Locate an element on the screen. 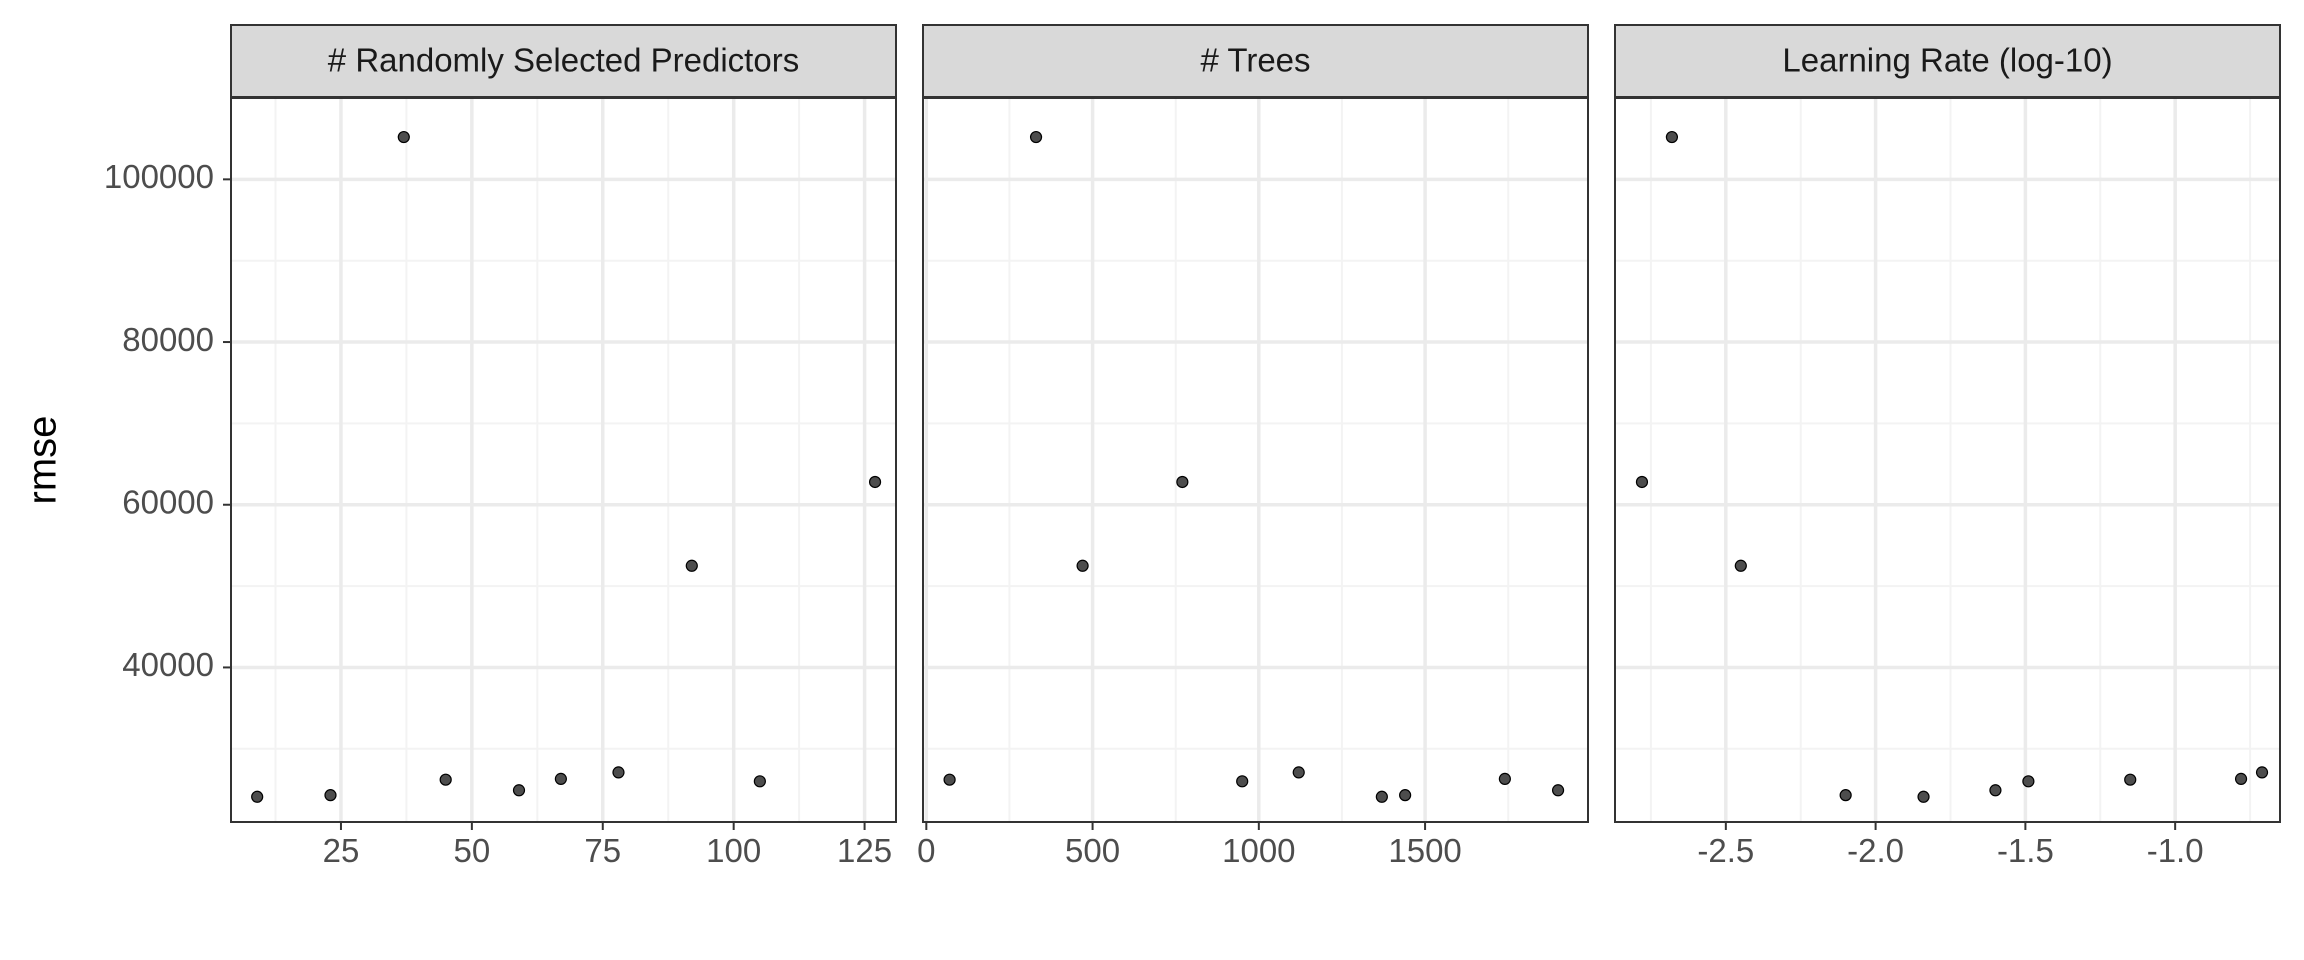 The image size is (2304, 960). x-tick-label: 75 is located at coordinates (602, 850).